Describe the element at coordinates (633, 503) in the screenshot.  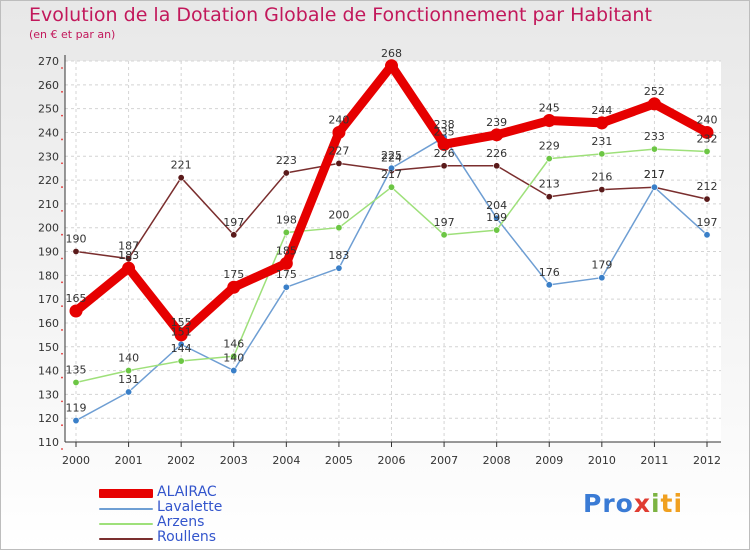
I see `proxiti-logo: Proxiti` at that location.